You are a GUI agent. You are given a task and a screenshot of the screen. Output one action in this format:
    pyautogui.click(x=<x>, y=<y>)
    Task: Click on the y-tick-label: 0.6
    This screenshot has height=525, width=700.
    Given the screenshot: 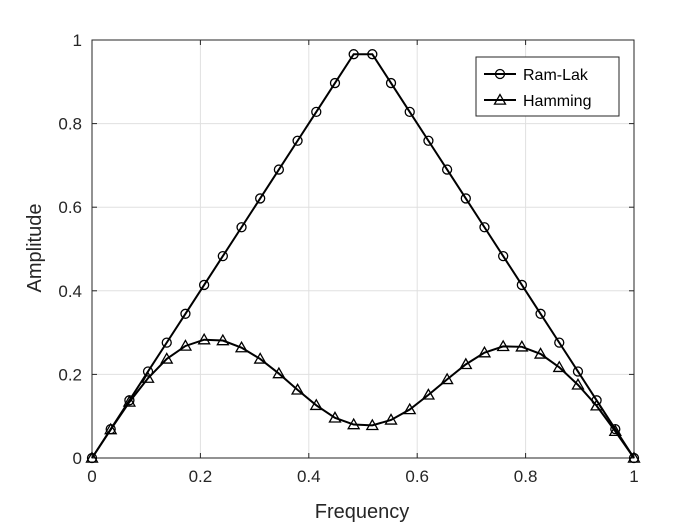 What is the action you would take?
    pyautogui.click(x=70, y=207)
    